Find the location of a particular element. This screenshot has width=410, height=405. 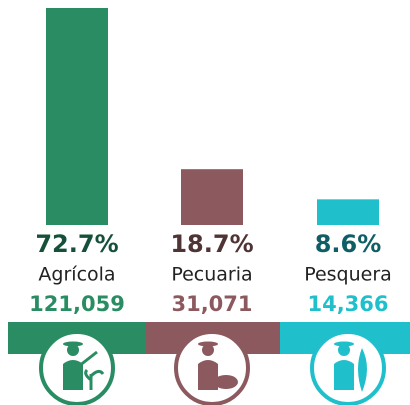

category-label: Agrícola is located at coordinates (76, 275).